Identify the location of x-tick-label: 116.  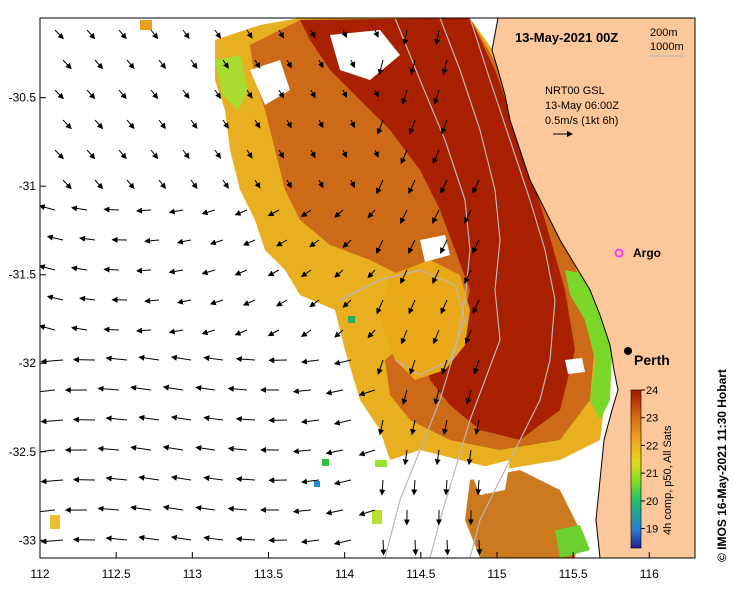
(649, 574).